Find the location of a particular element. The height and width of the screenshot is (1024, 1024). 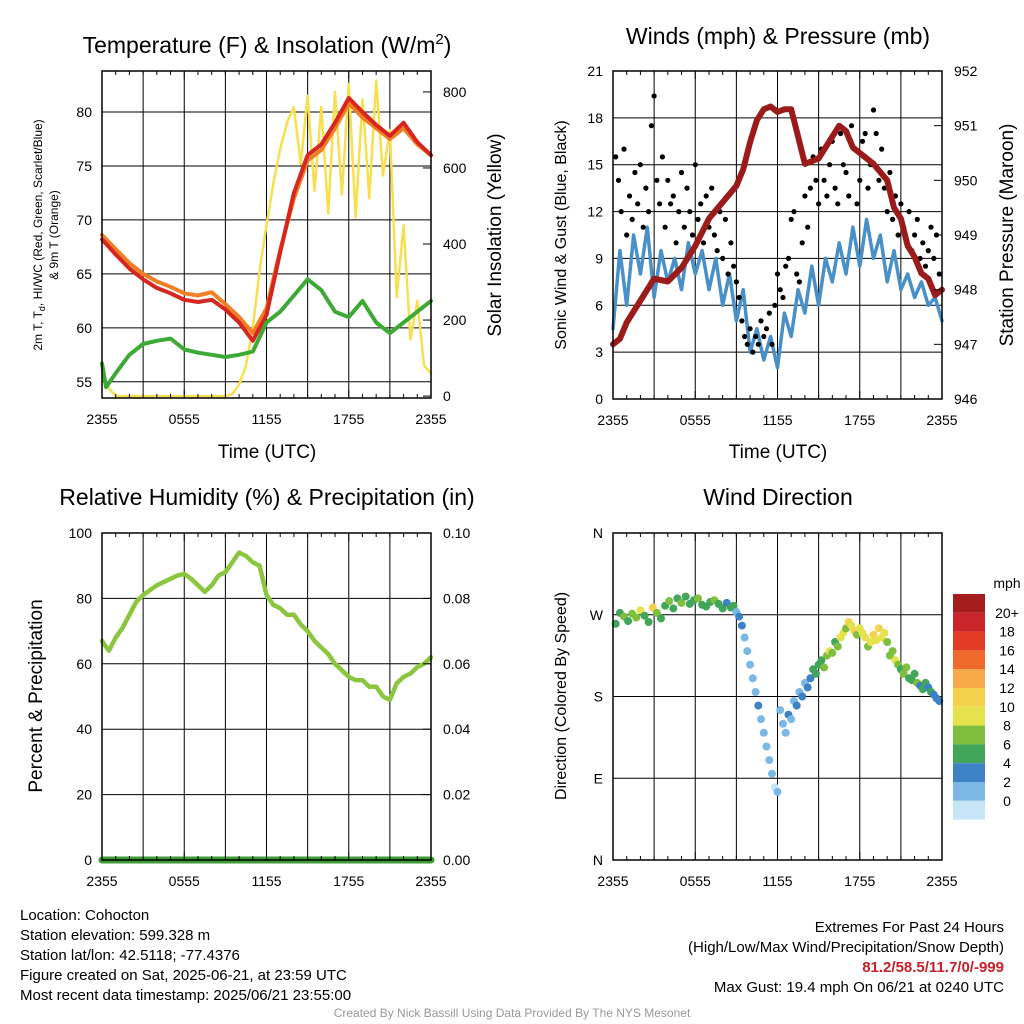

y-tick-label: 75 is located at coordinates (84, 166).